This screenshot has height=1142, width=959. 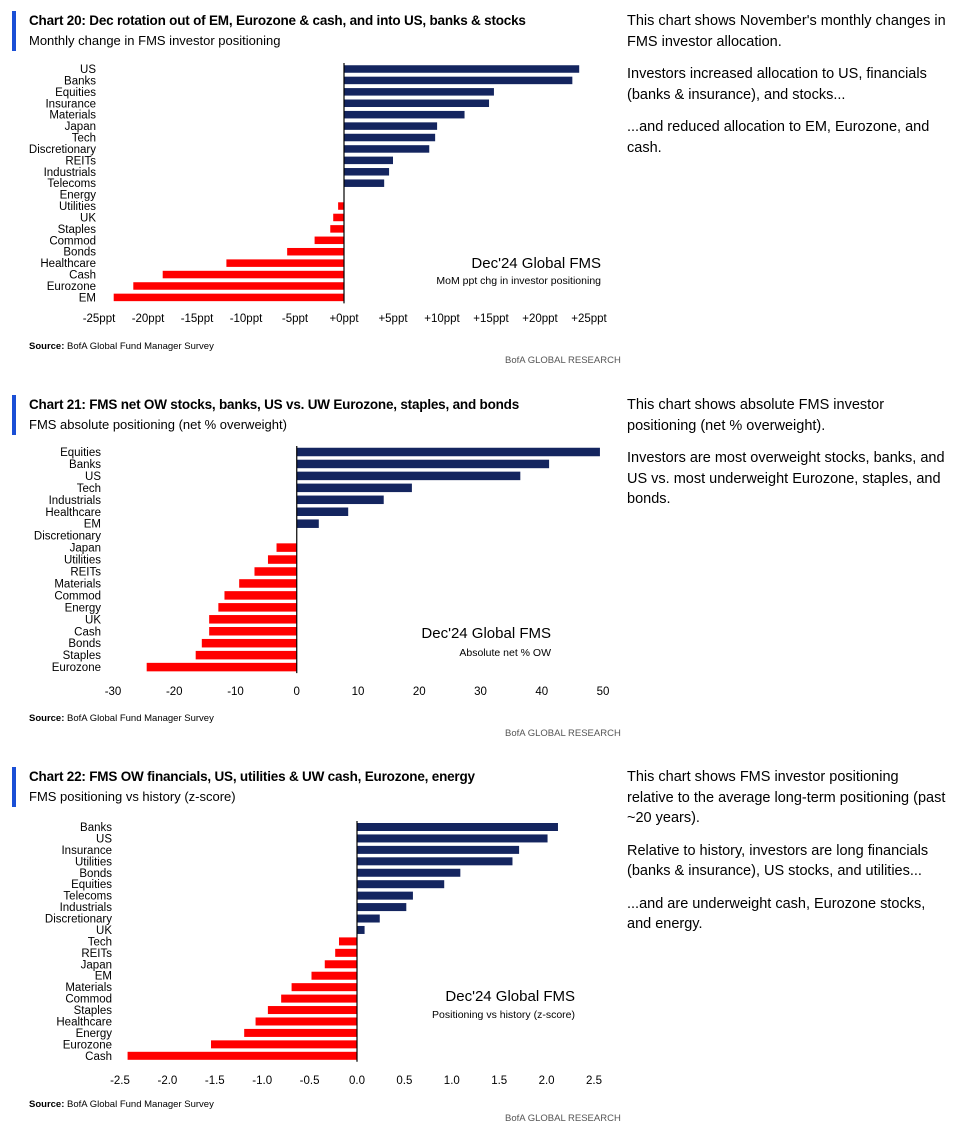 What do you see at coordinates (215, 1081) in the screenshot?
I see `tick-label: -1.5` at bounding box center [215, 1081].